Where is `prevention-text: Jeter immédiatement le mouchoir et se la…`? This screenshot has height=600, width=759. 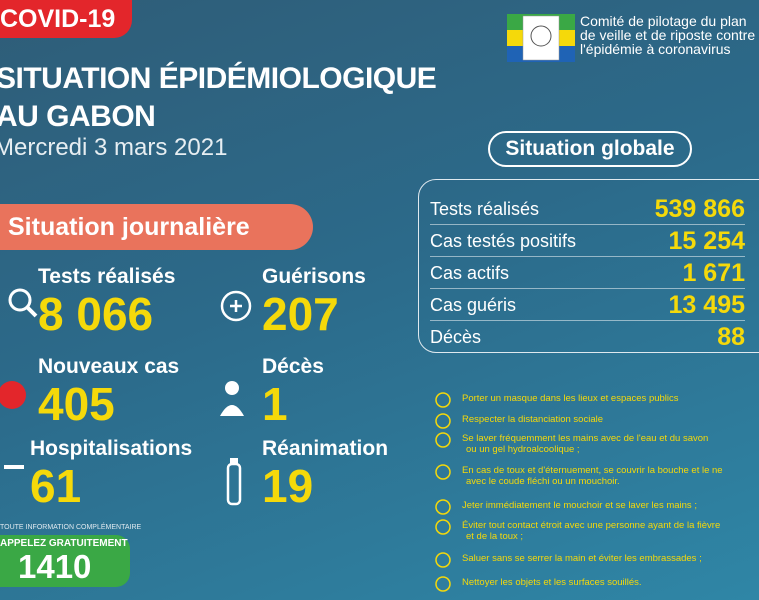
prevention-text: Jeter immédiatement le mouchoir et se la… is located at coordinates (579, 505).